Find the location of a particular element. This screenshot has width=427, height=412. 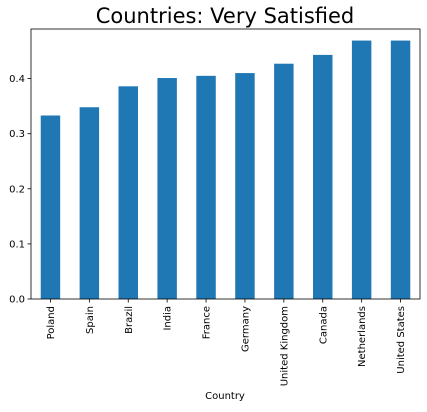

x-tick-label: Germany is located at coordinates (245, 329).